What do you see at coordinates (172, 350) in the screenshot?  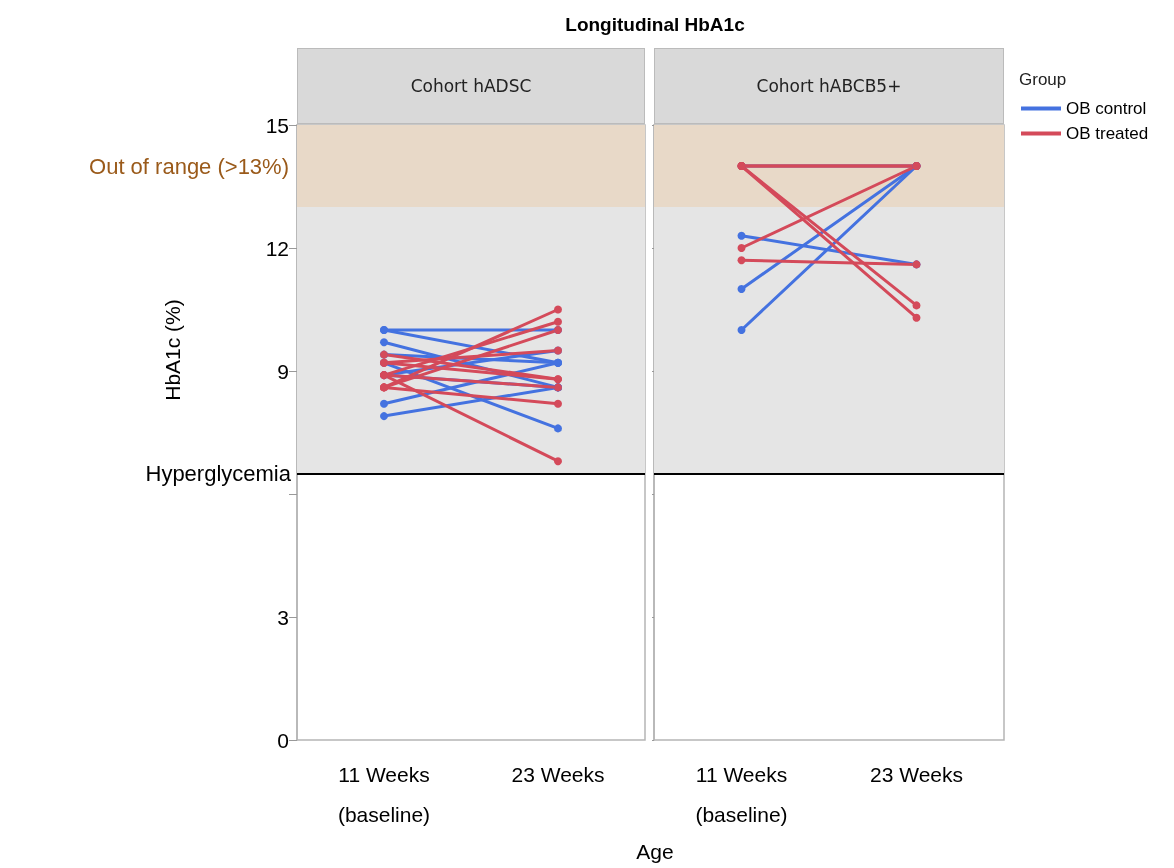 I see `y-axis-title: HbA1c (%)` at bounding box center [172, 350].